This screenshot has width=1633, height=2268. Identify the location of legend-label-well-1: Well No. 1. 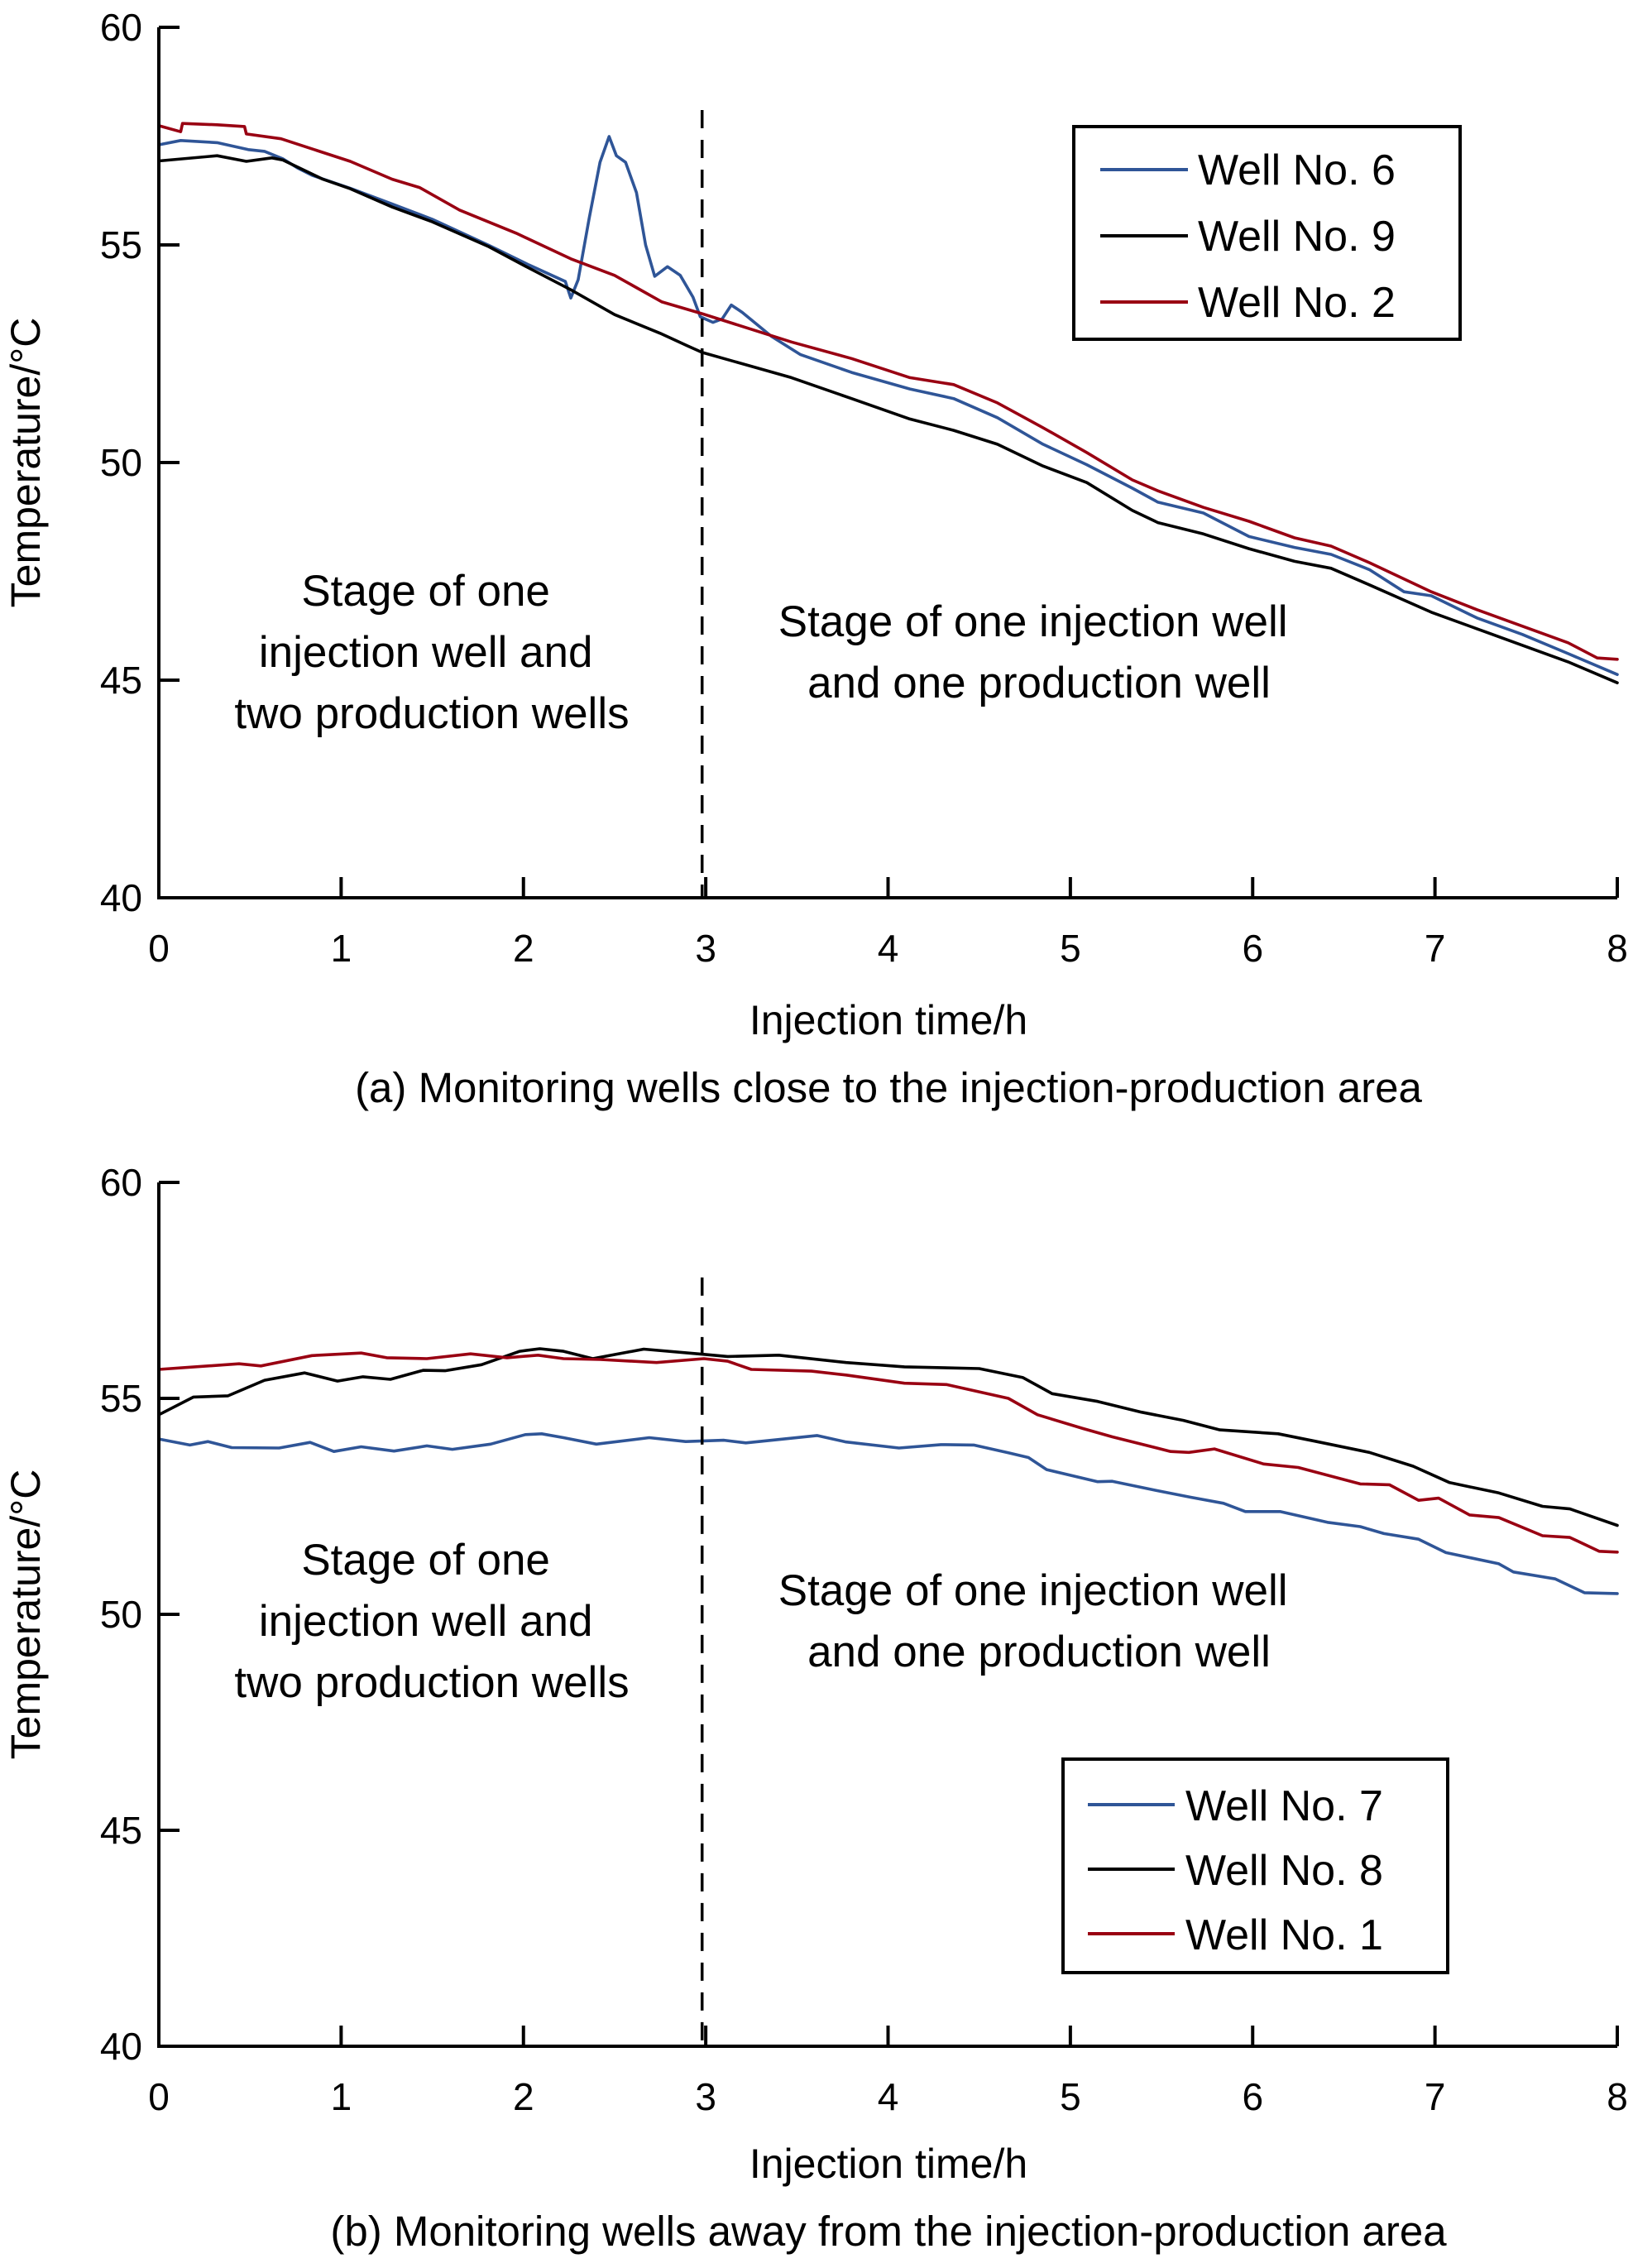
(1284, 1935).